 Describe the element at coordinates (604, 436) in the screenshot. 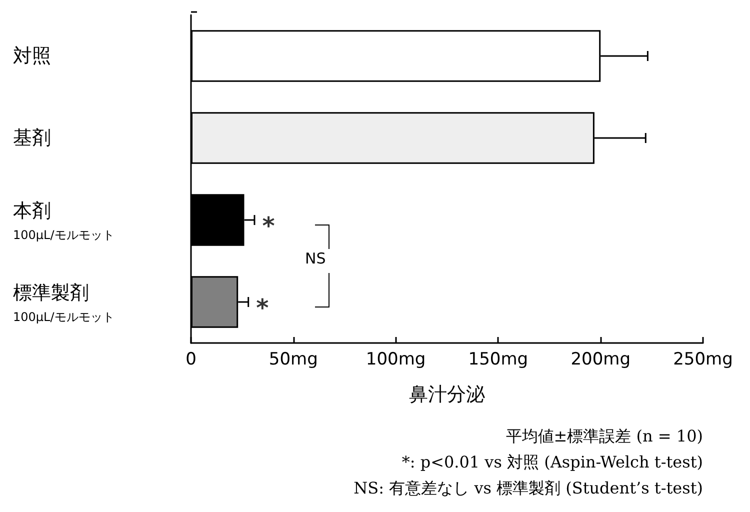

I see `text: 平均値±標準誤差 (n = 10)` at that location.